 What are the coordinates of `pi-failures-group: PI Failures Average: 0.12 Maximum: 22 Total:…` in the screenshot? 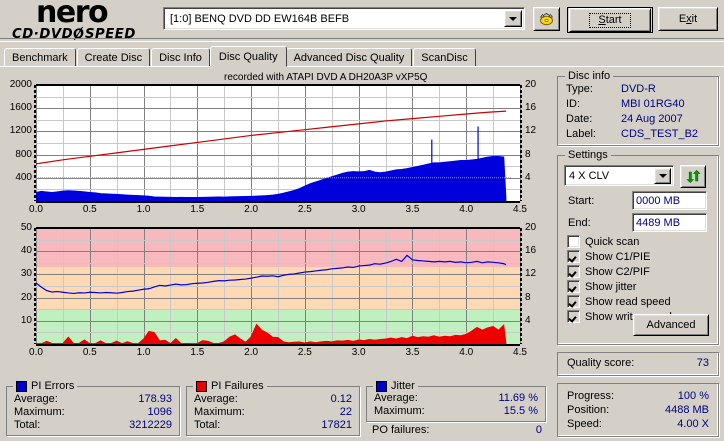 It's located at (273, 408).